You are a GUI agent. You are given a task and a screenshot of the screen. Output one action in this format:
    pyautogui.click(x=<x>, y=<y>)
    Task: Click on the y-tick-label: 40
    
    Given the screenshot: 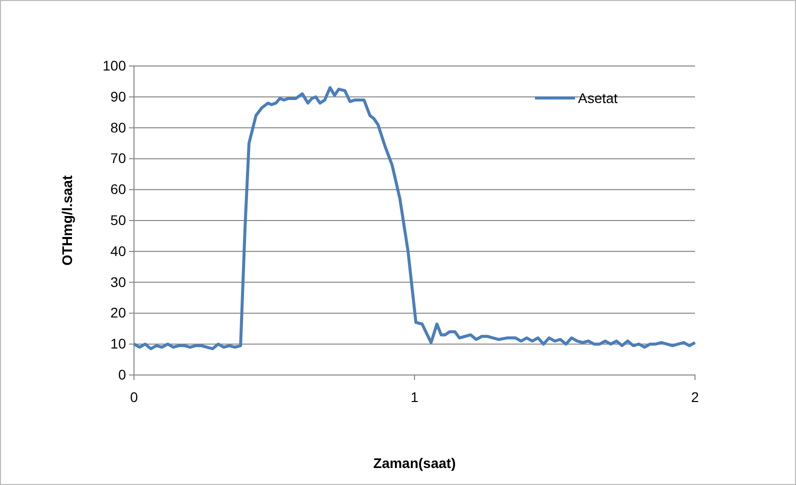 What is the action you would take?
    pyautogui.click(x=118, y=250)
    